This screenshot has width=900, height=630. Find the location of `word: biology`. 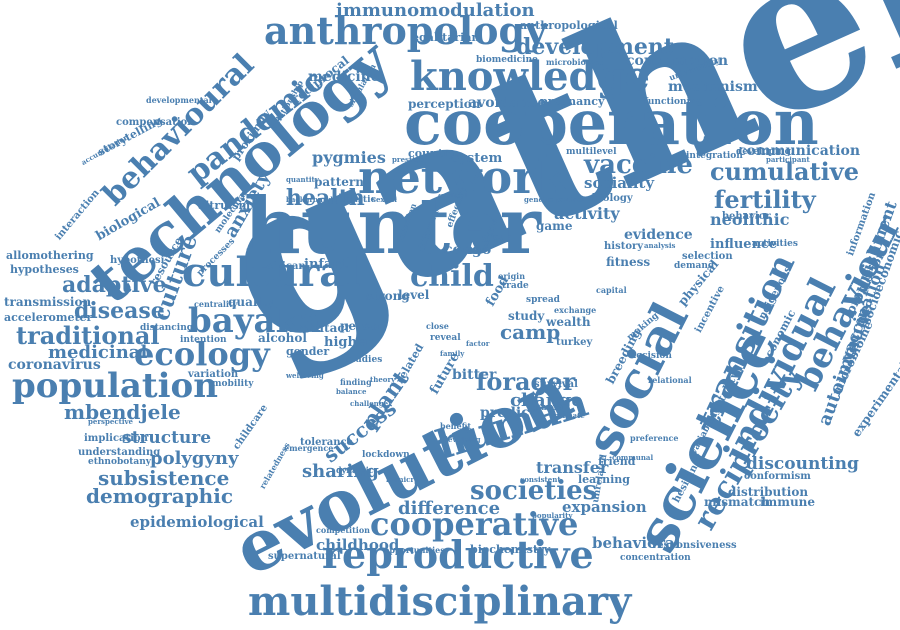

word: biology is located at coordinates (612, 198).